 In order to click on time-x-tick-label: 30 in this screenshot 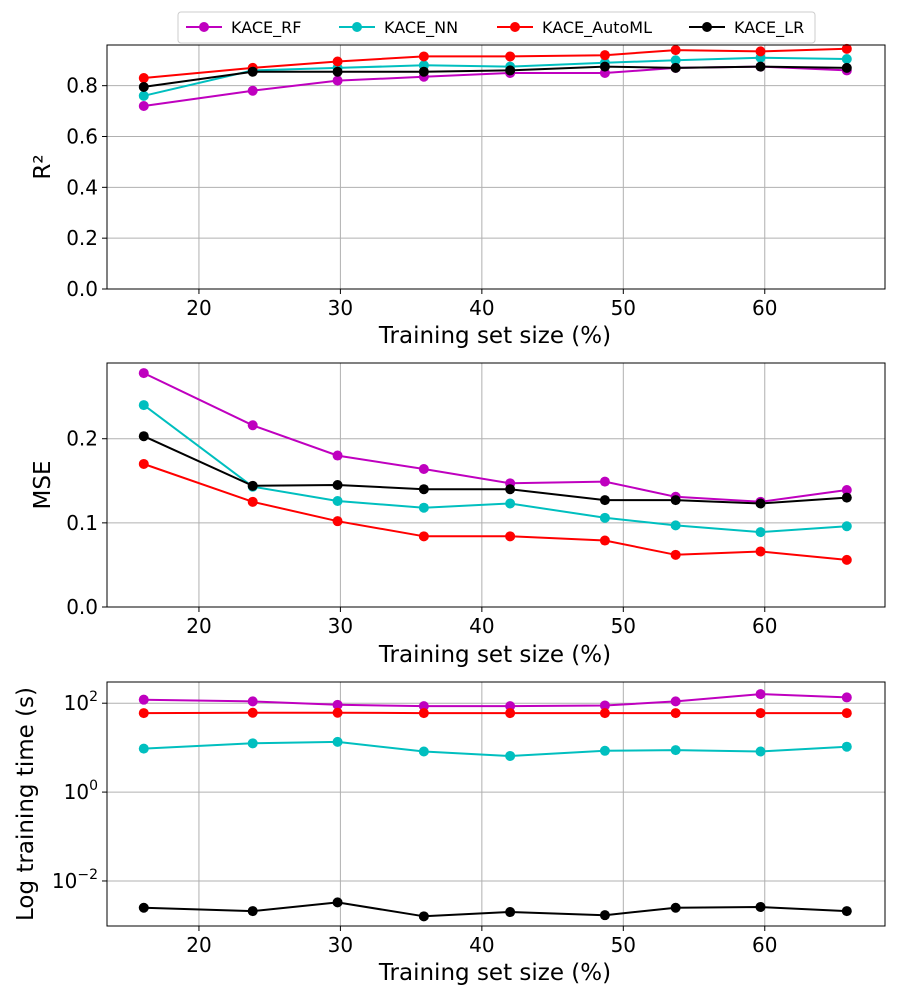, I will do `click(340, 945)`.